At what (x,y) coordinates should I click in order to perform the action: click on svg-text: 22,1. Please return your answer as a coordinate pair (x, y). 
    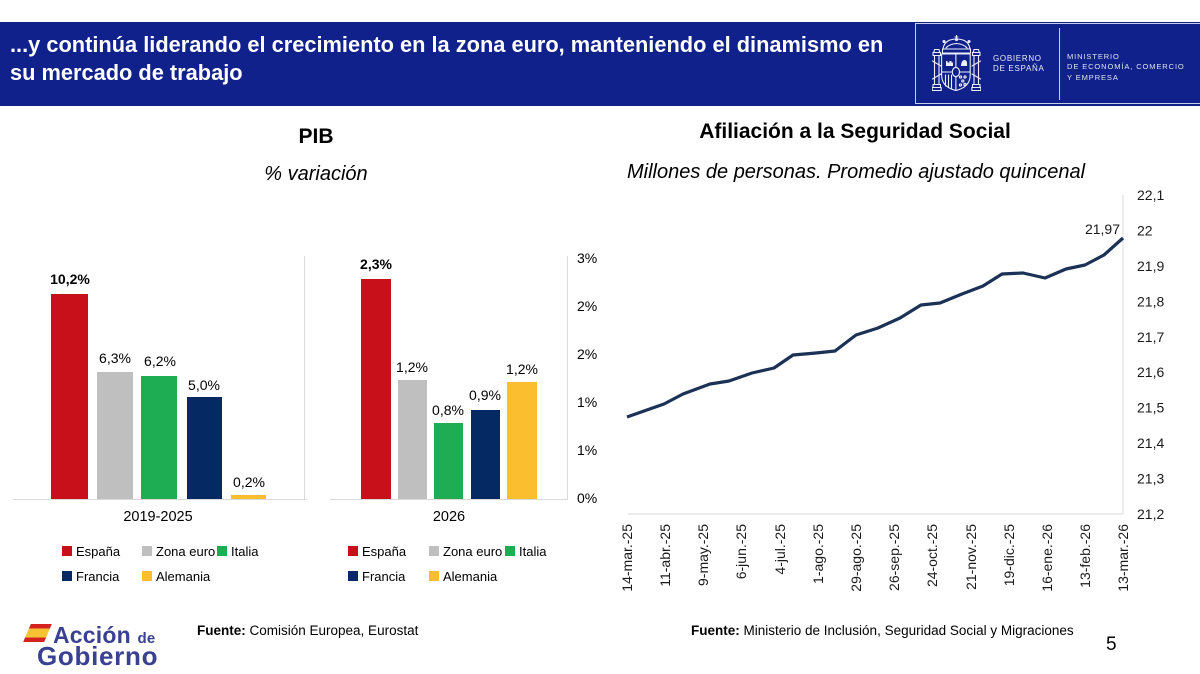
    Looking at the image, I should click on (1150, 195).